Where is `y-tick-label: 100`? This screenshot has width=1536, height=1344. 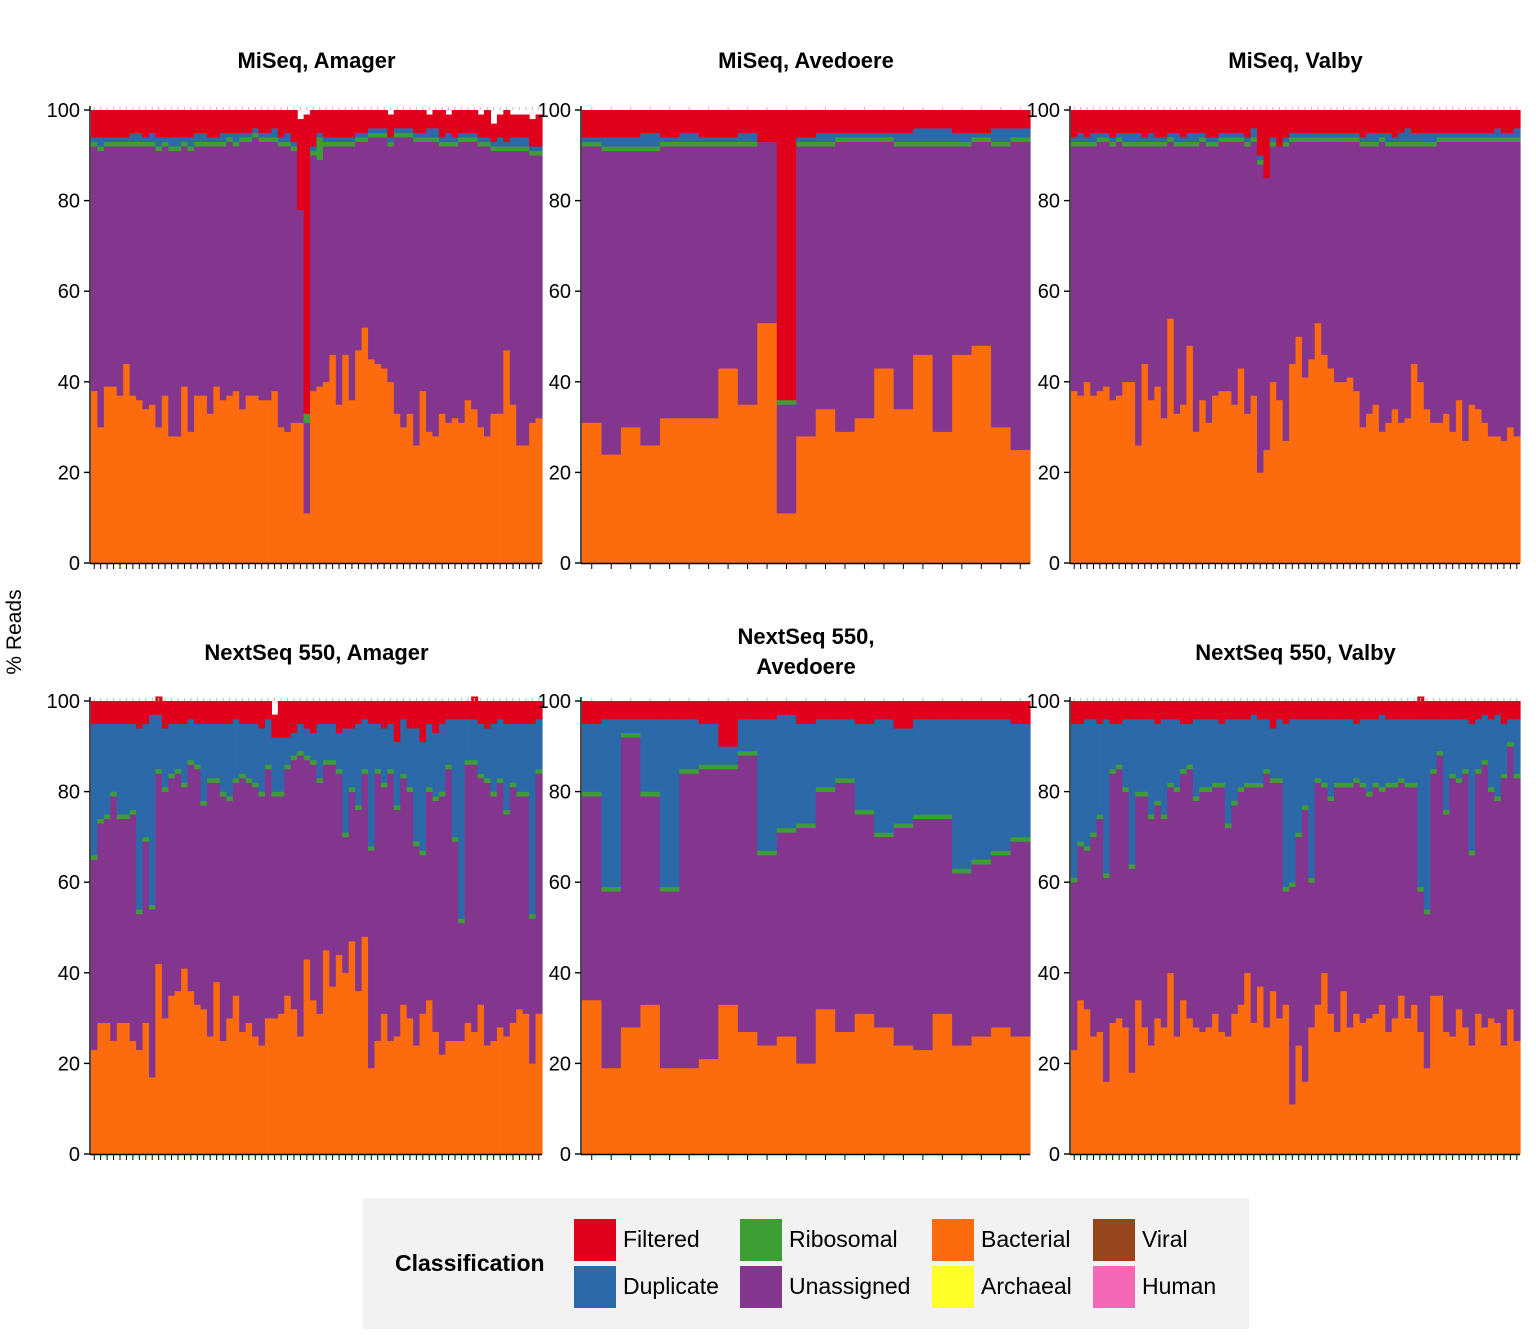
y-tick-label: 100 is located at coordinates (1043, 702).